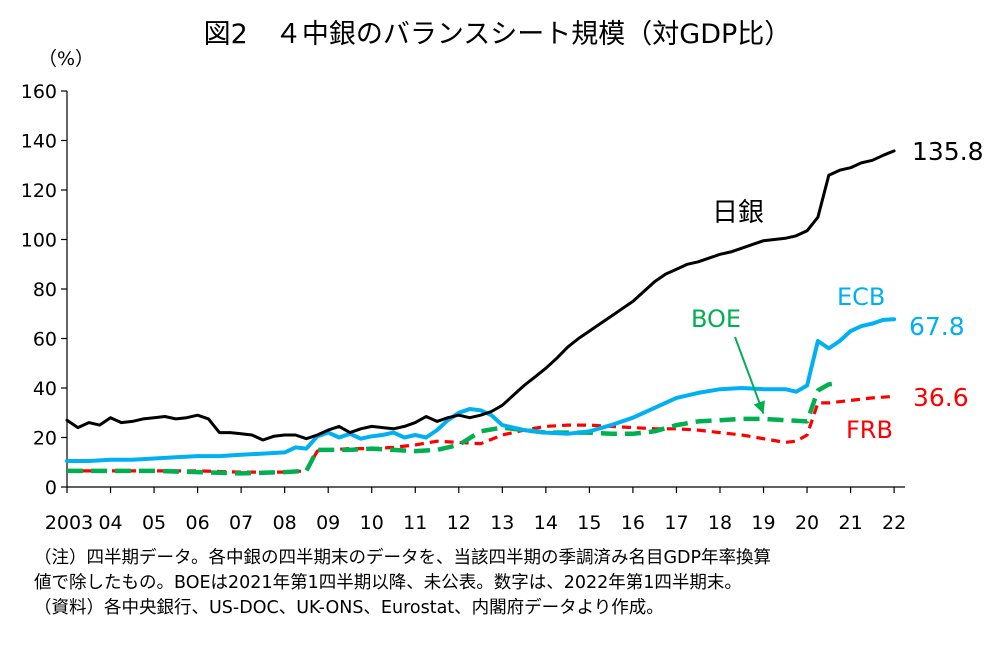  I want to click on series-line-boe, so click(453, 428).